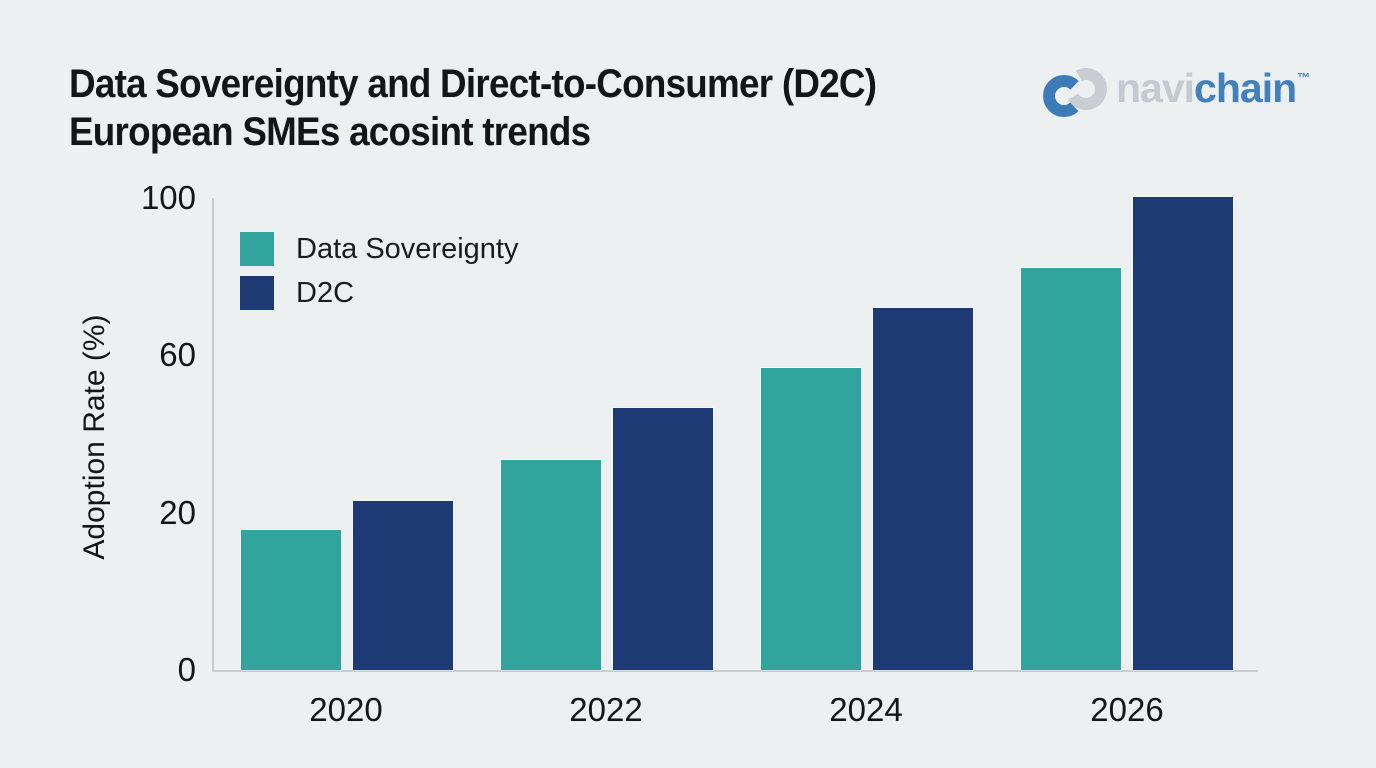 The width and height of the screenshot is (1376, 768). What do you see at coordinates (177, 512) in the screenshot?
I see `y-tick-label-20: 20` at bounding box center [177, 512].